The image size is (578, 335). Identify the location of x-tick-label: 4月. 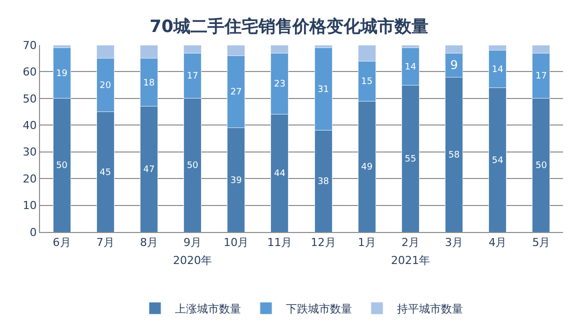
(497, 243).